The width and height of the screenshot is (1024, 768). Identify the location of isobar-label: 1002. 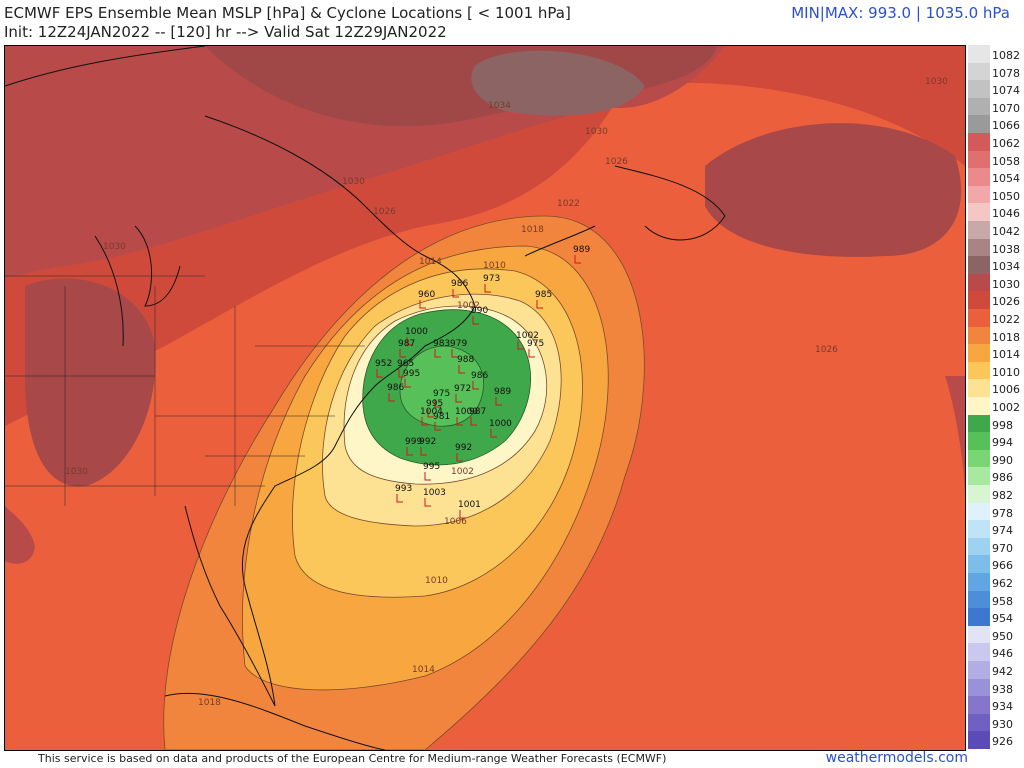
(462, 472).